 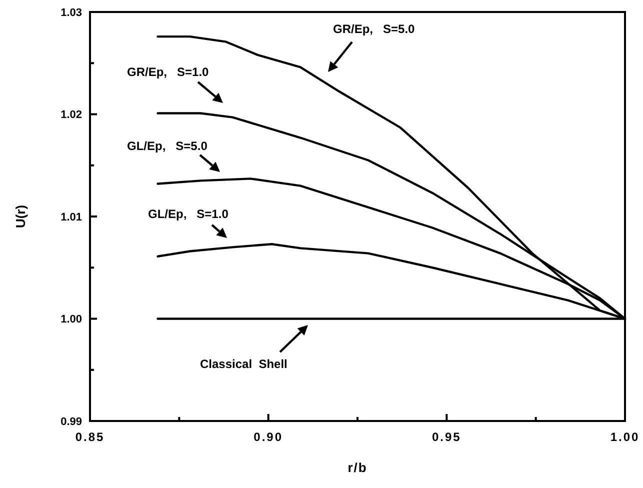 I want to click on y-tick-label: 1.03, so click(x=71, y=12).